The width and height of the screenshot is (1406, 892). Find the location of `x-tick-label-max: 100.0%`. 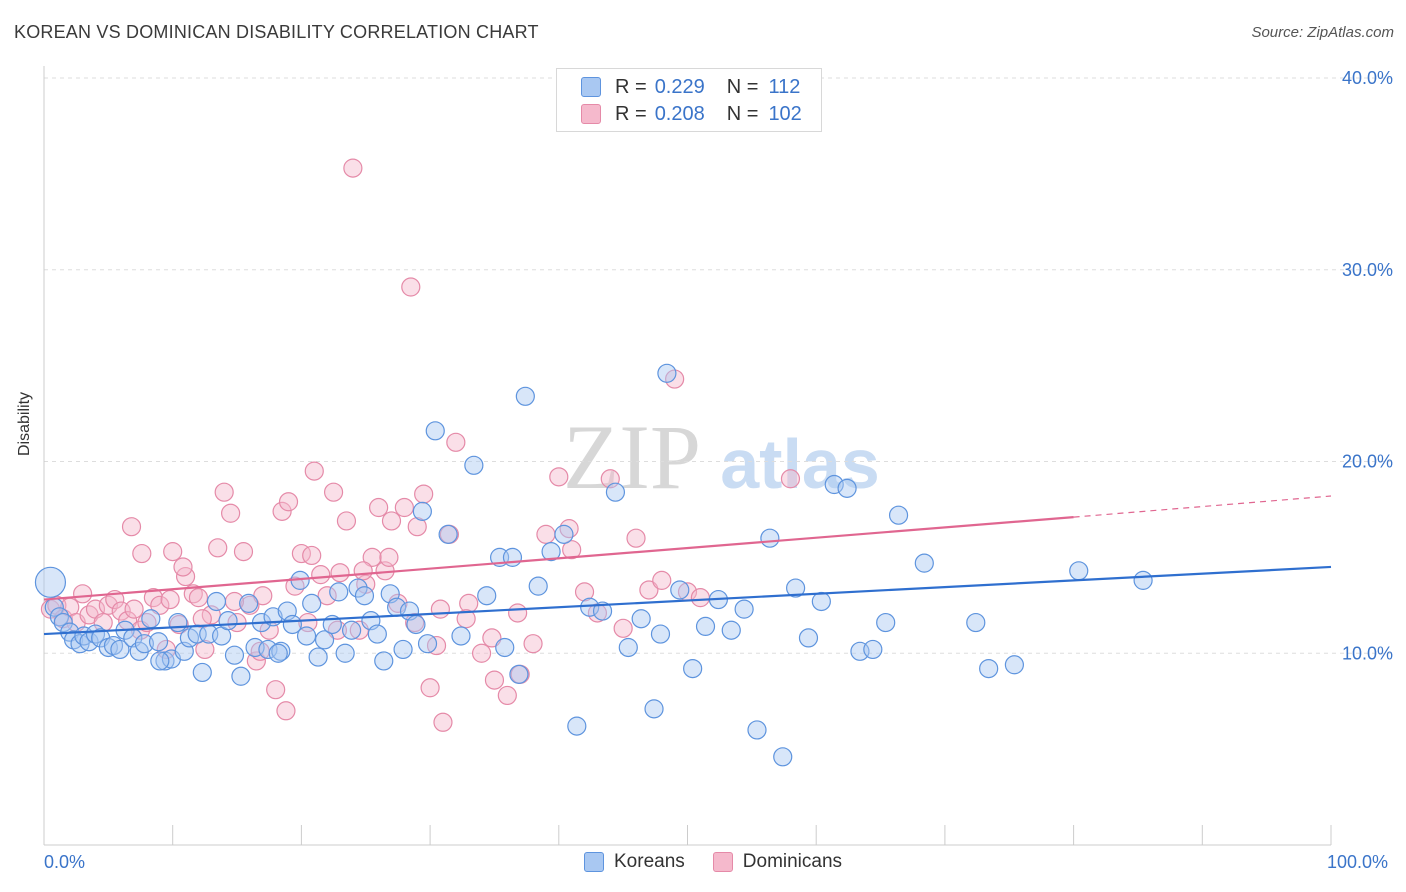

x-tick-label-max: 100.0% is located at coordinates (1358, 862).